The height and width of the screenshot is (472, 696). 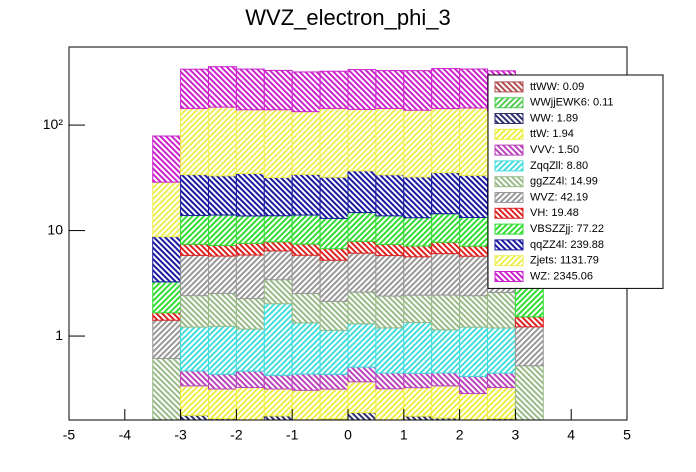 I want to click on x-tick-label: -4, so click(x=125, y=435).